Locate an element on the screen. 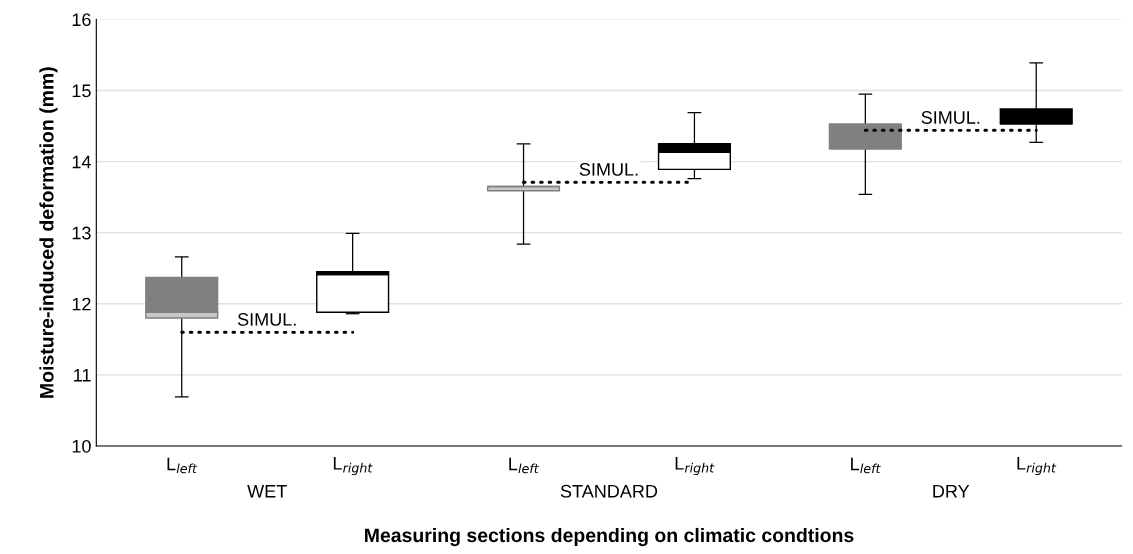 The height and width of the screenshot is (554, 1133). x-axis-title: Measuring sections depending on climatic condtions is located at coordinates (609, 537).